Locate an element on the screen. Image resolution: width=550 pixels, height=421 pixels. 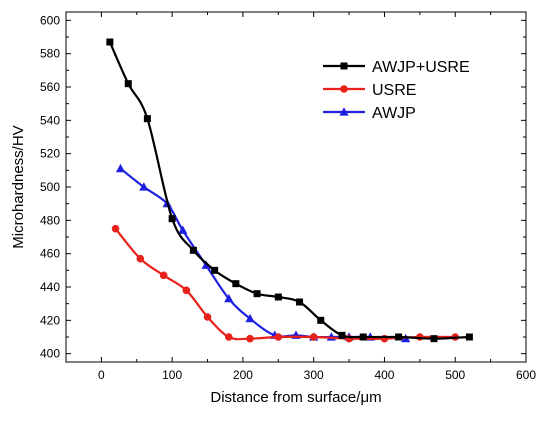
y-tick-label: 500 is located at coordinates (50, 187).